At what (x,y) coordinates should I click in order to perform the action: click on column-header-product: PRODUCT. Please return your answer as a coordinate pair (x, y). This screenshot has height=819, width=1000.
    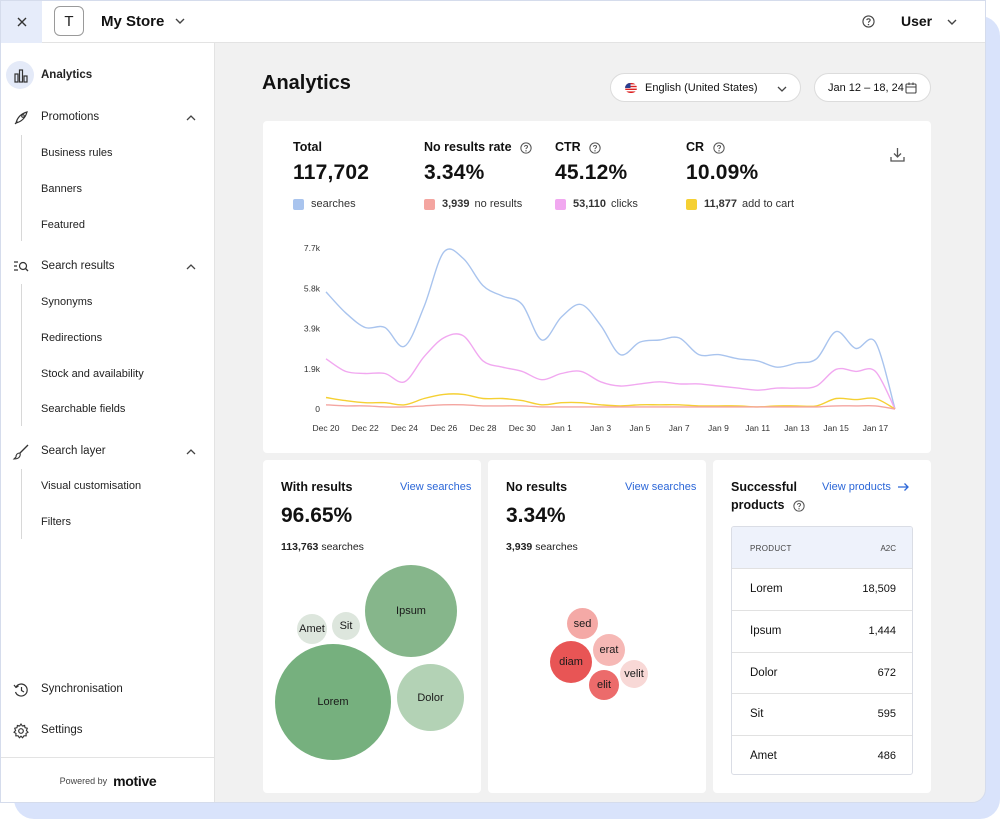
    Looking at the image, I should click on (771, 548).